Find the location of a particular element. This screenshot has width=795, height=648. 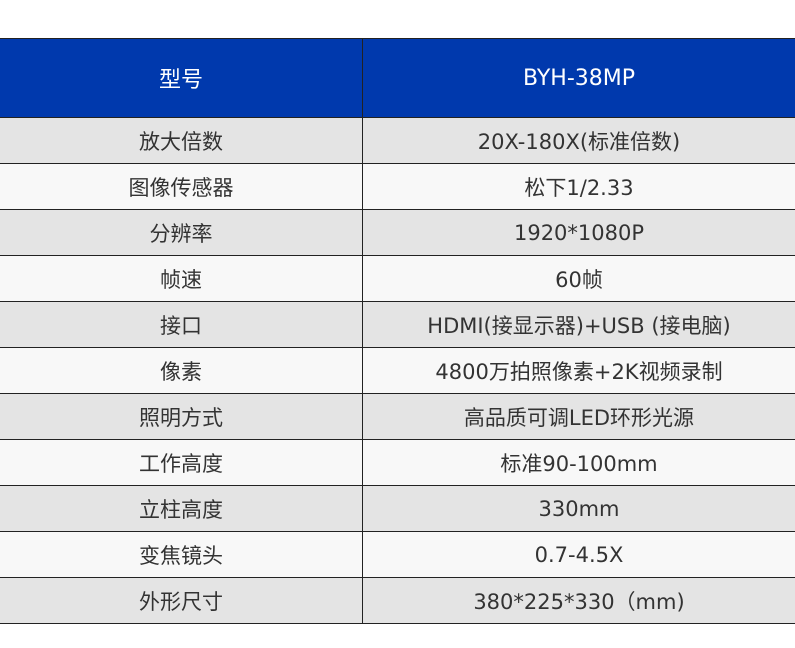

table-row: 接口 HDMI(接显示器)+USB (接电脑) is located at coordinates (397, 324).